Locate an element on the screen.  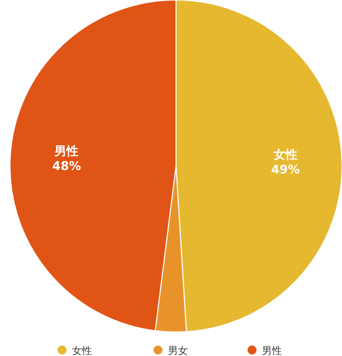
slice-label: 女性 is located at coordinates (285, 155).